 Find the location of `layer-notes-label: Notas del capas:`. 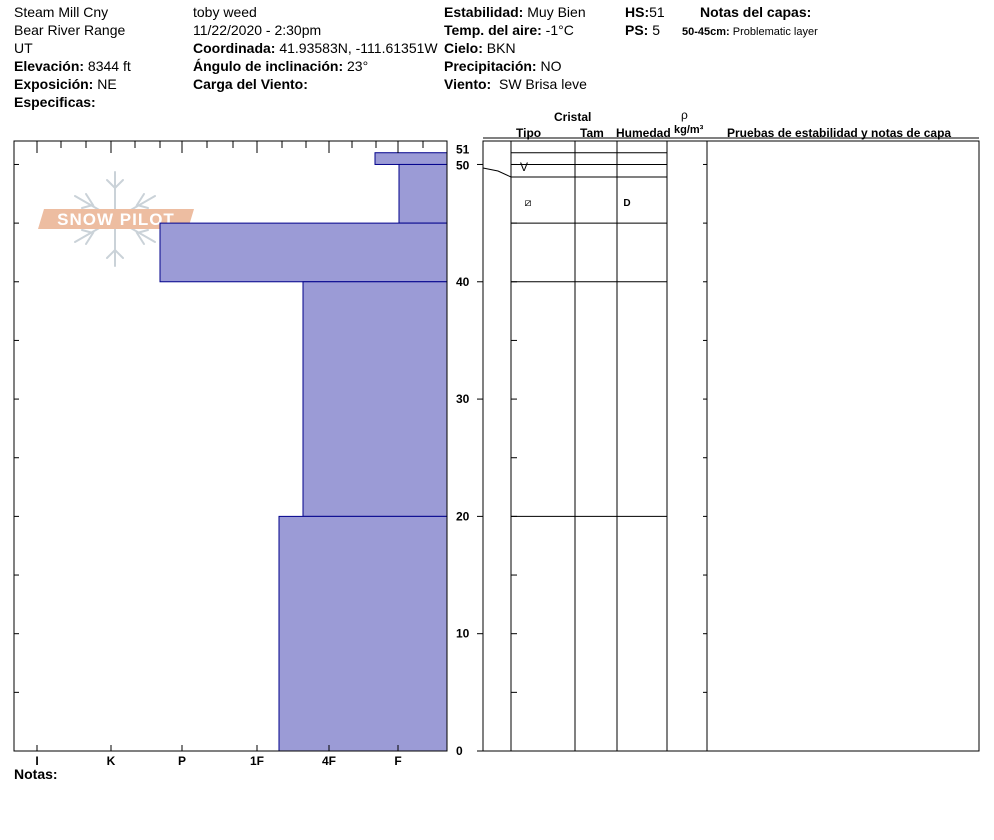

layer-notes-label: Notas del capas: is located at coordinates (756, 12).